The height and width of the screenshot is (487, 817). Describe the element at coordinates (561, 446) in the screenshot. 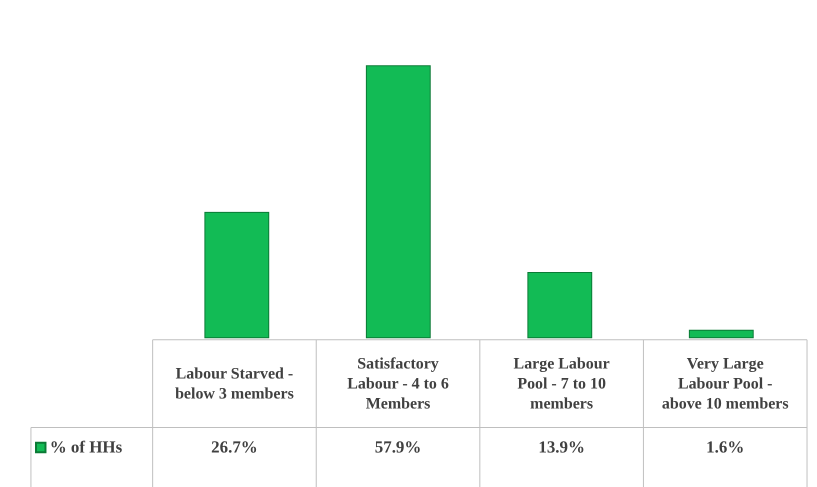

I see `data-label: 13.9%` at that location.